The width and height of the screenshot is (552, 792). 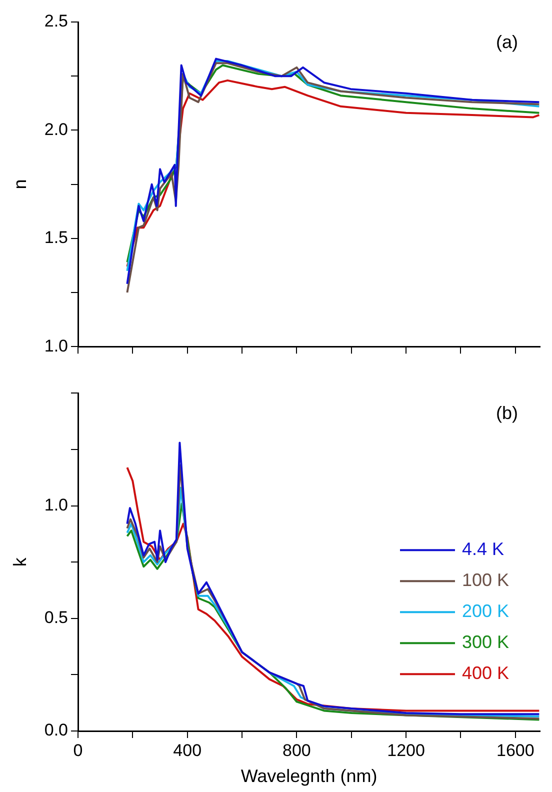 What do you see at coordinates (56, 21) in the screenshot?
I see `y-tick-label: 2.5` at bounding box center [56, 21].